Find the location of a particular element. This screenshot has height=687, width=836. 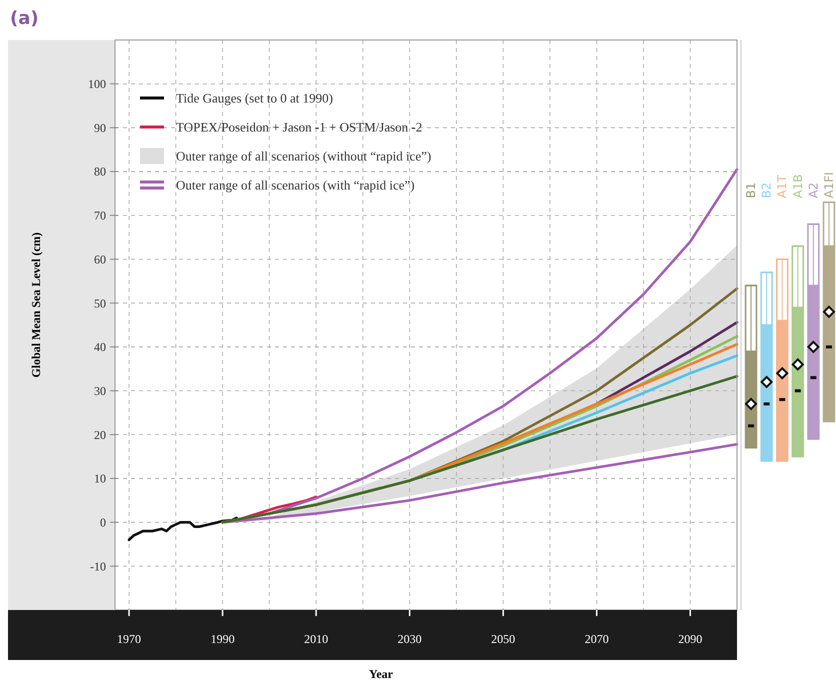

y-axis-title: Global Mean Sea Level (cm) is located at coordinates (36, 305).